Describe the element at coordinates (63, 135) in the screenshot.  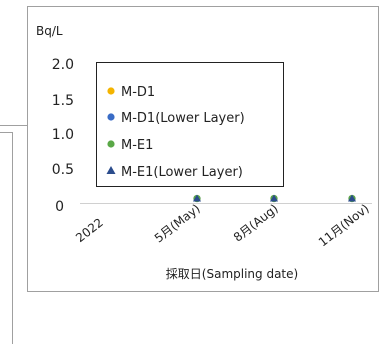
I see `y-tick-label-1: 1.0` at that location.